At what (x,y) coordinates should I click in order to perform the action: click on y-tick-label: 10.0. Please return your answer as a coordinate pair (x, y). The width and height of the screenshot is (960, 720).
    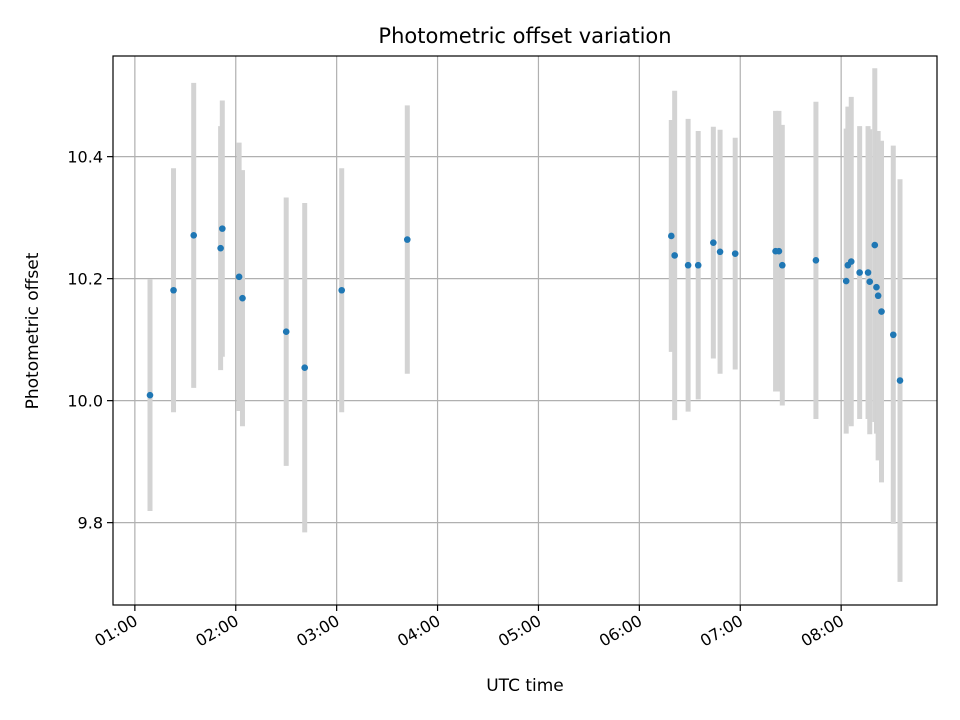
    Looking at the image, I should click on (85, 401).